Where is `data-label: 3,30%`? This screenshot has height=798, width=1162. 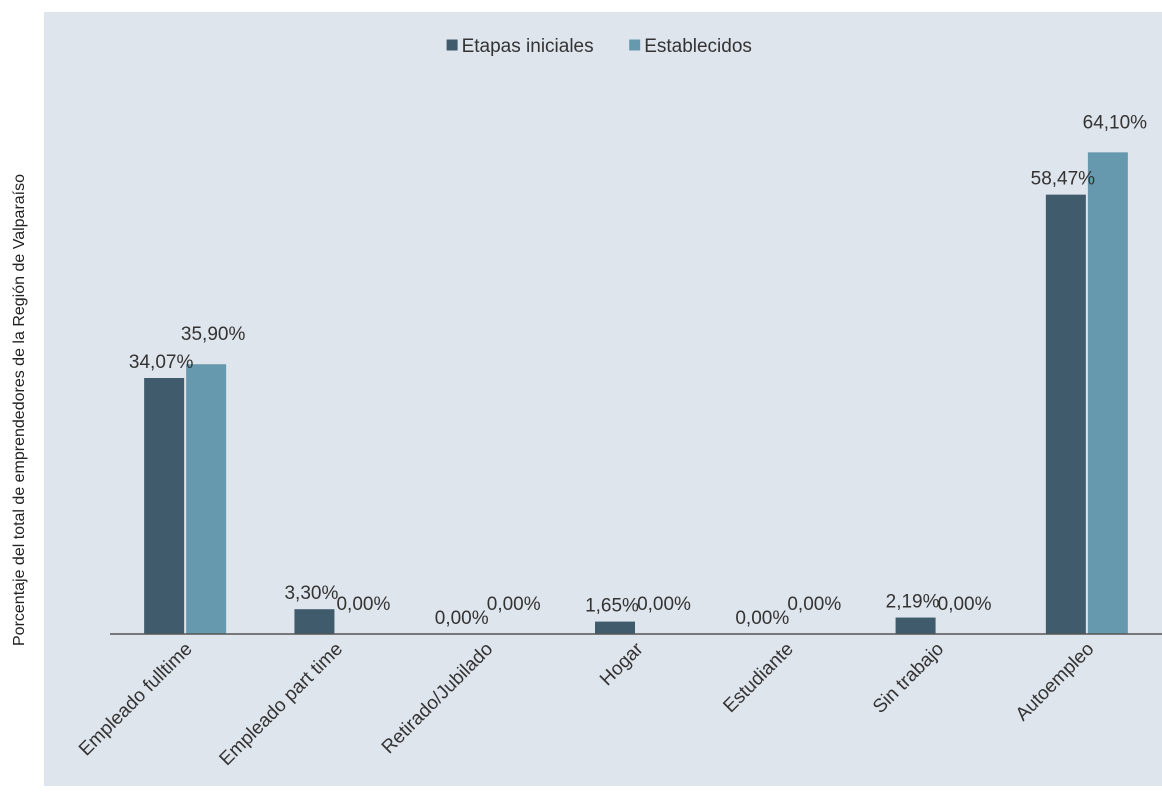
data-label: 3,30% is located at coordinates (311, 593).